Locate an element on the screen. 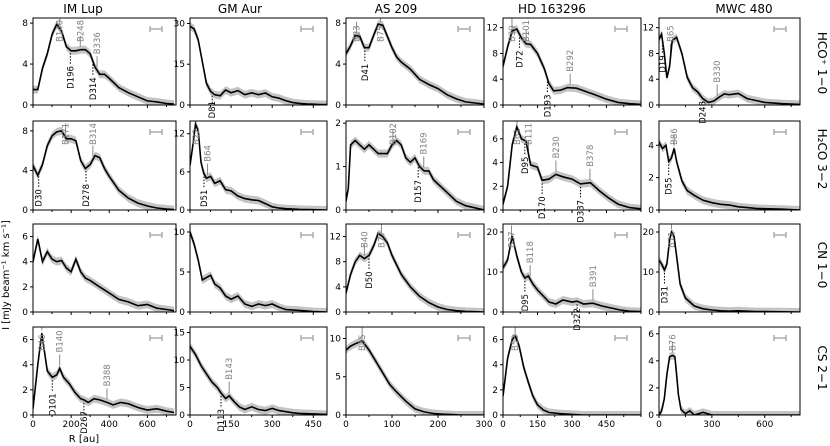  column-title: AS 209 is located at coordinates (396, 9).